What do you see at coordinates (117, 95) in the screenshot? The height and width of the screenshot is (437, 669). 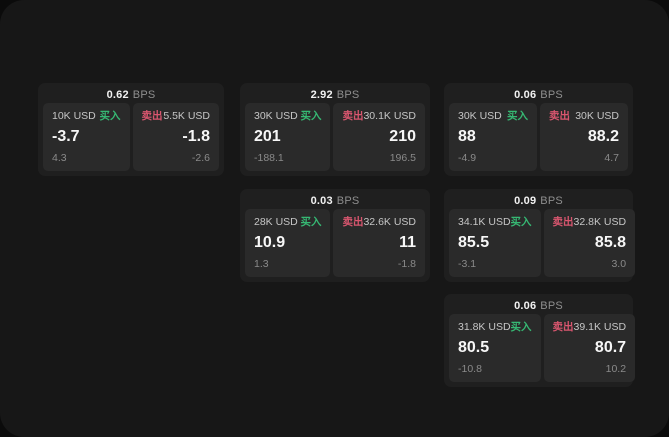 I see `spread-value: 0.62` at bounding box center [117, 95].